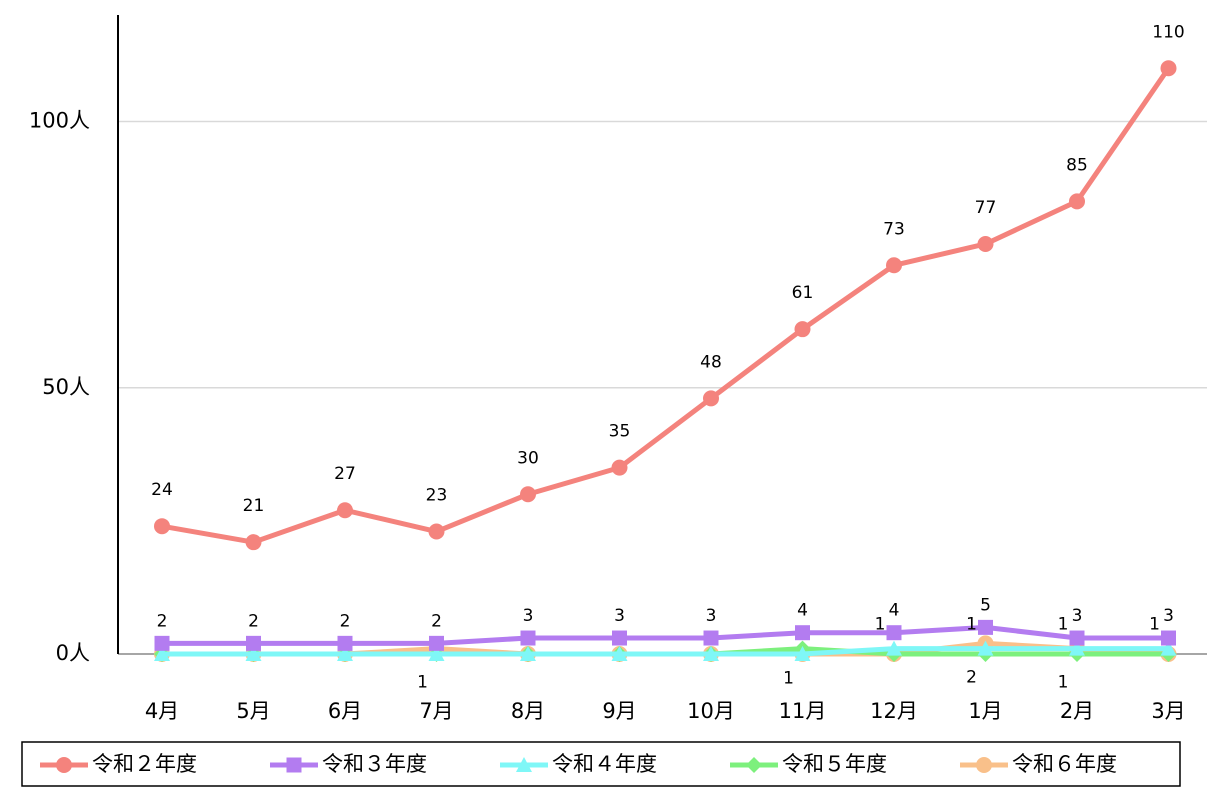 The width and height of the screenshot is (1207, 791). What do you see at coordinates (986, 208) in the screenshot?
I see `data-label: 77` at bounding box center [986, 208].